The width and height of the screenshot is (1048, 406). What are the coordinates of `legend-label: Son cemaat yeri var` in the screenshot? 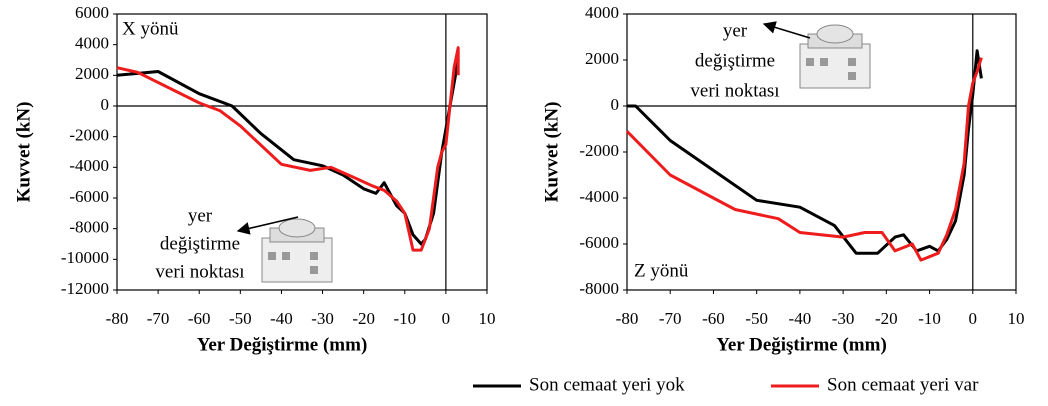 It's located at (903, 384).